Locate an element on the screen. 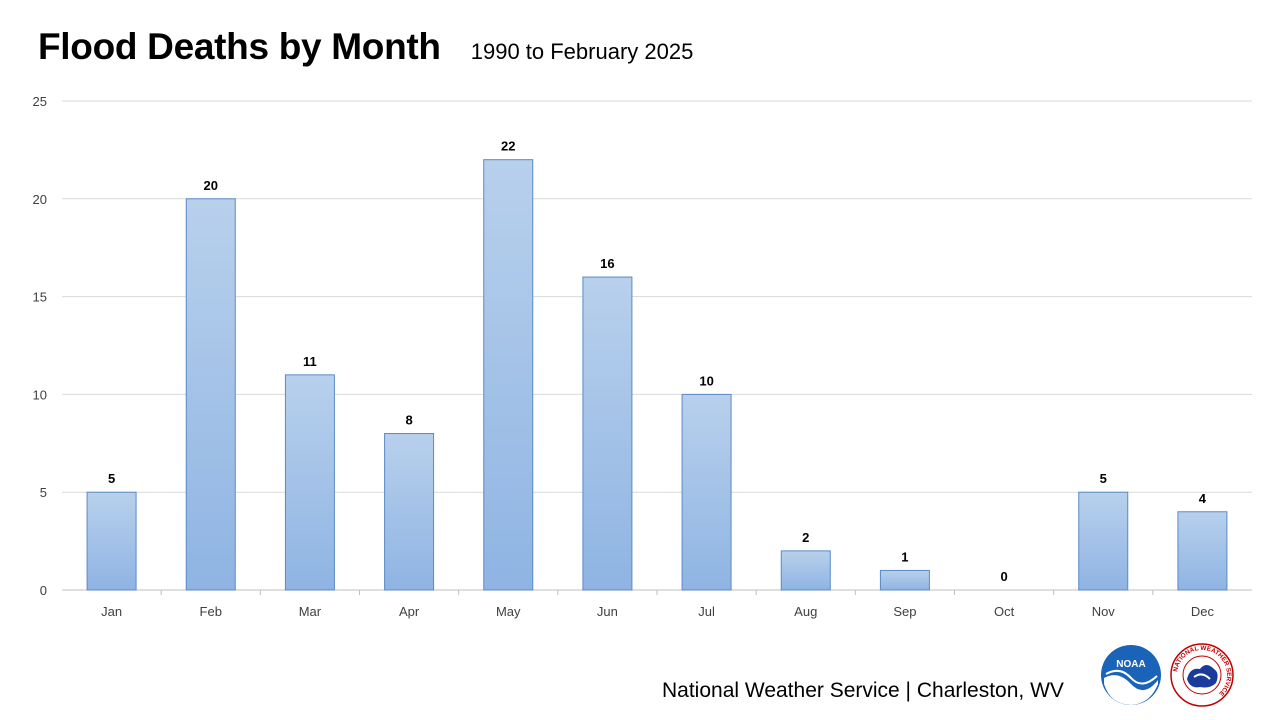 This screenshot has height=720, width=1280. data-label-jul: 10 is located at coordinates (706, 380).